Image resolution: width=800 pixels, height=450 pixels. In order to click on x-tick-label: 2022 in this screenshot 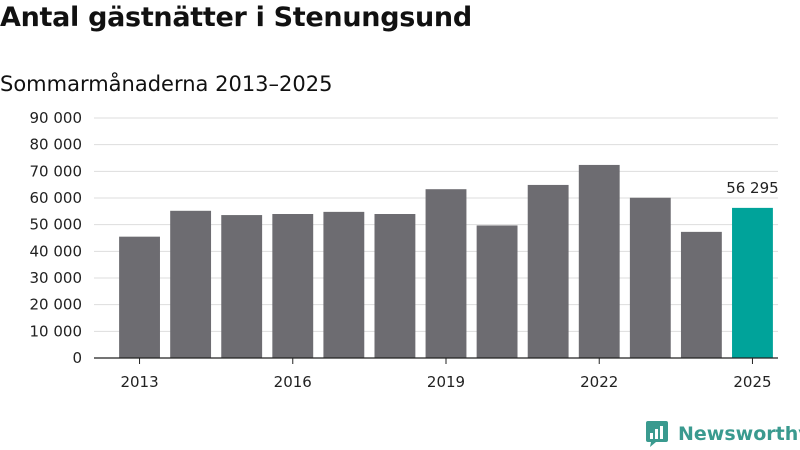, I will do `click(599, 382)`.